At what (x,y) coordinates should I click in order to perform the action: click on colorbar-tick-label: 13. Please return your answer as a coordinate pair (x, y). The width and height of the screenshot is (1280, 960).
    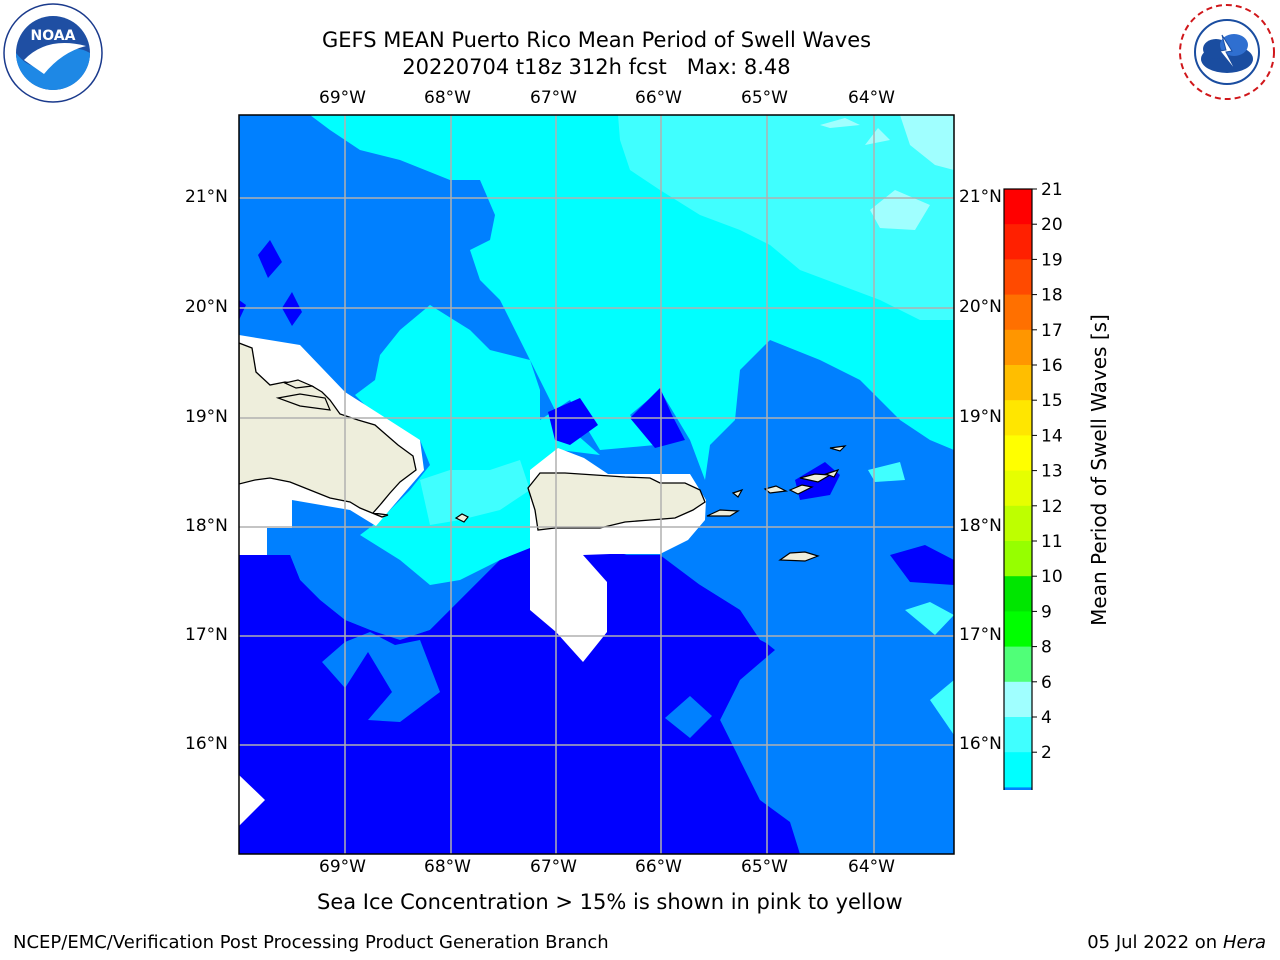
    Looking at the image, I should click on (1052, 472).